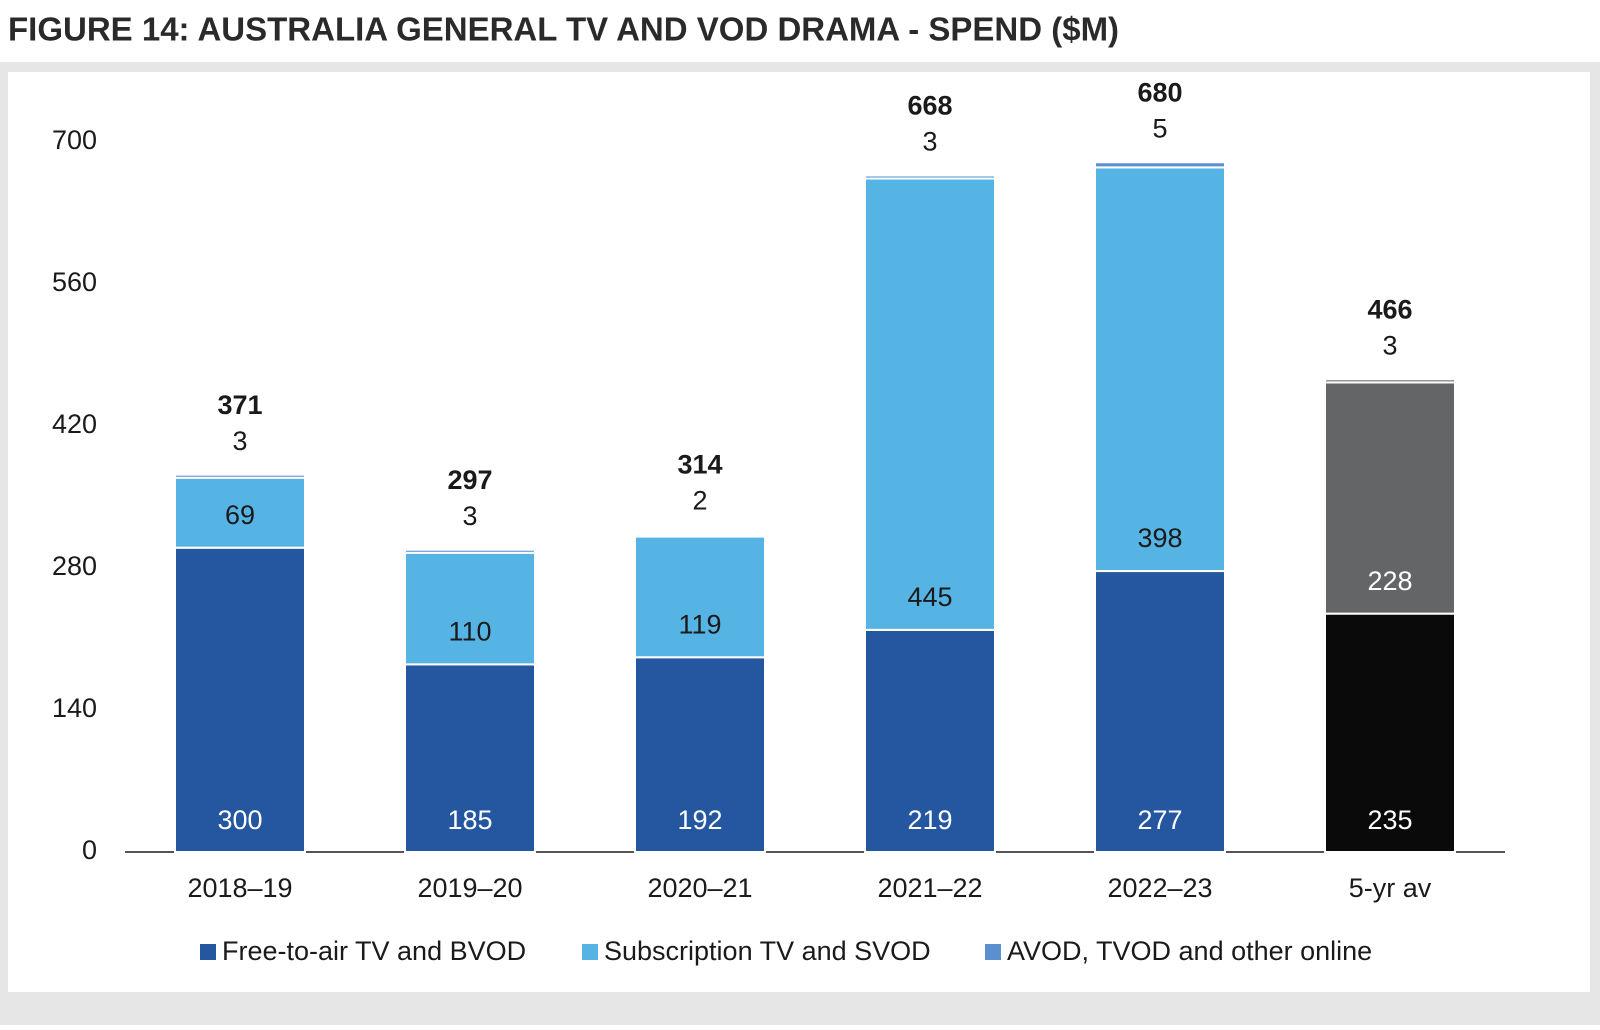 The image size is (1600, 1030). What do you see at coordinates (1389, 820) in the screenshot?
I see `value-label: 235` at bounding box center [1389, 820].